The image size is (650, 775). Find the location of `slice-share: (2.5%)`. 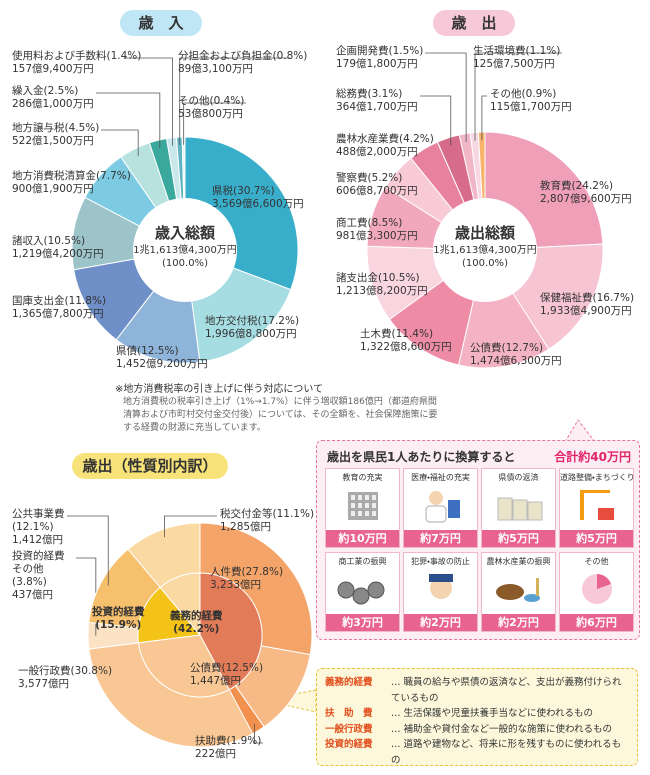

slice-share: (2.5%) is located at coordinates (61, 91).